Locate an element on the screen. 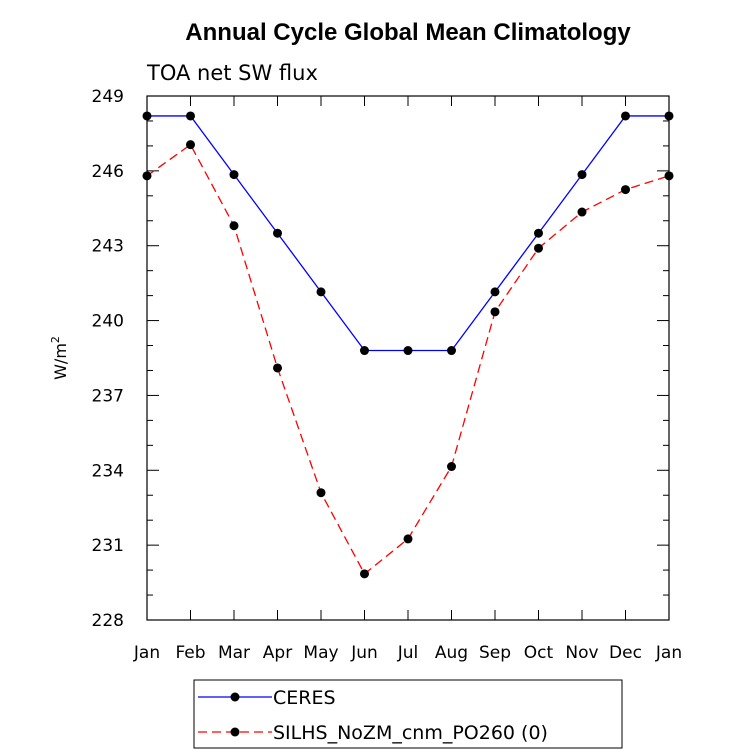  y-axis-label: W/m2 is located at coordinates (59, 358).